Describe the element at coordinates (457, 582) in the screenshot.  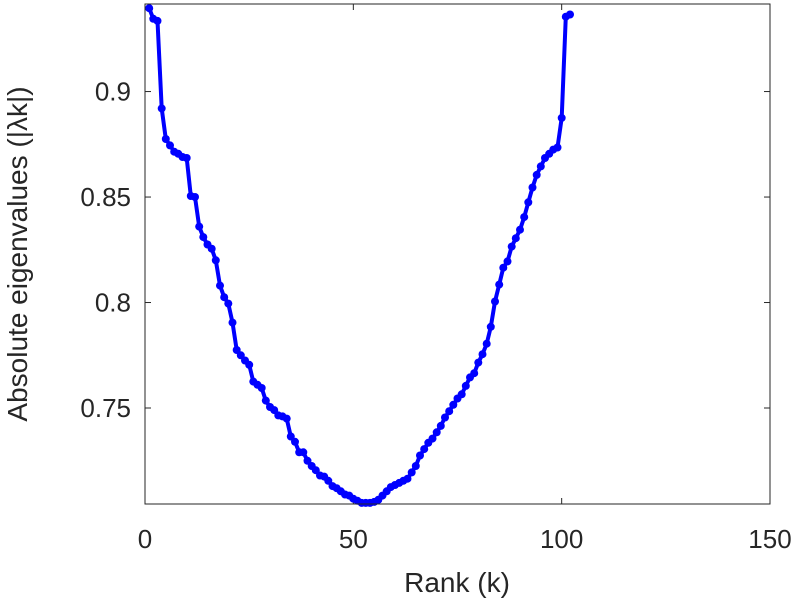
I see `x-axis-label: Rank (k)` at that location.